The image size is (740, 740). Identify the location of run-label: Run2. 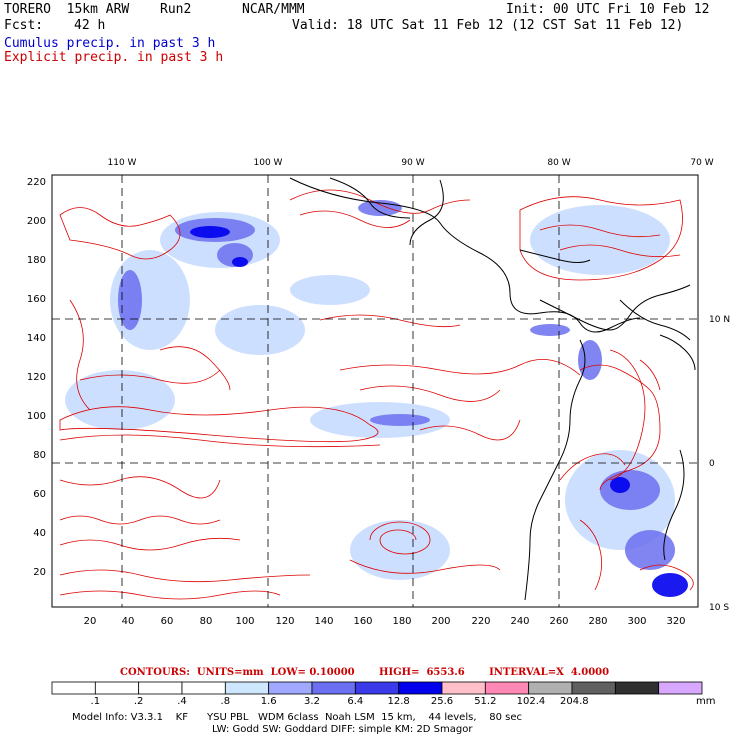
(176, 9).